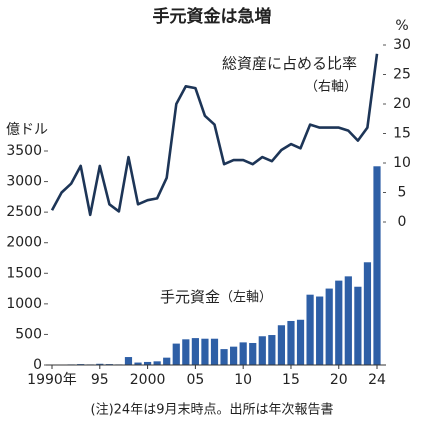 The width and height of the screenshot is (425, 424). What do you see at coordinates (246, 297) in the screenshot?
I see `axis-note: （左軸）` at bounding box center [246, 297].